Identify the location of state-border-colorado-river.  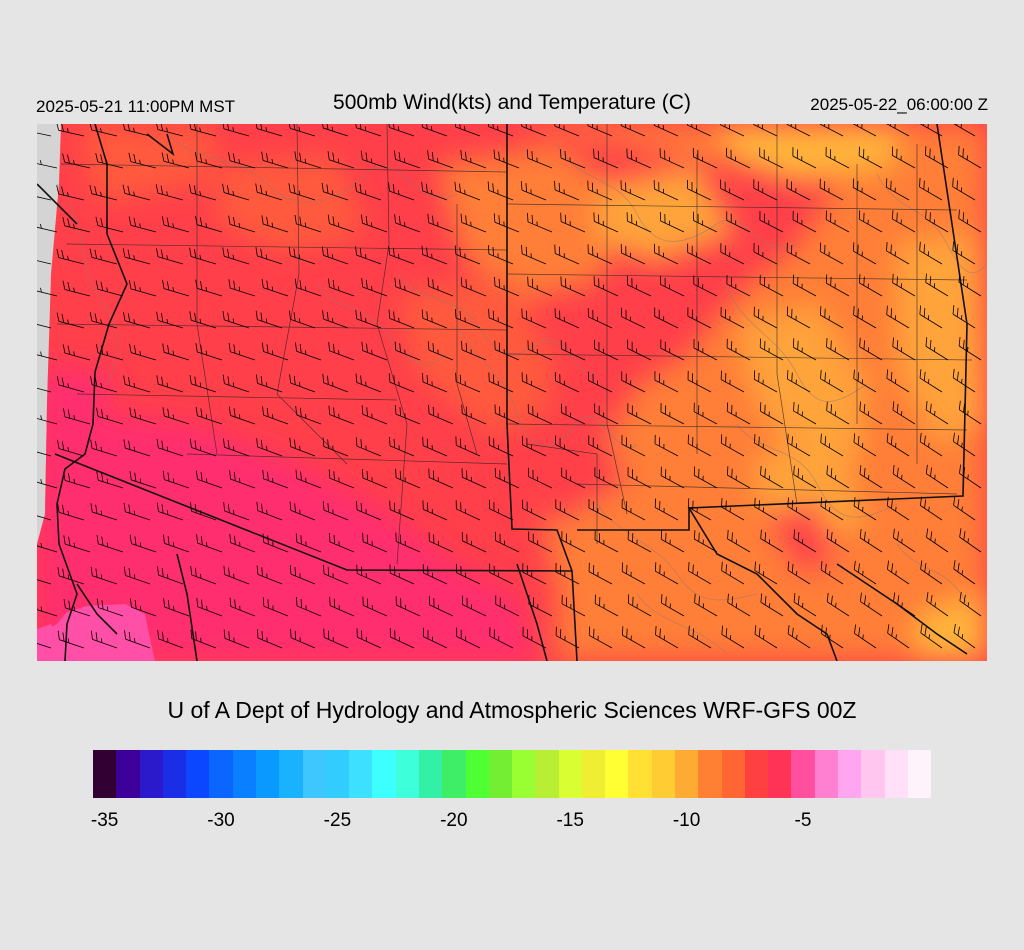
(92, 392).